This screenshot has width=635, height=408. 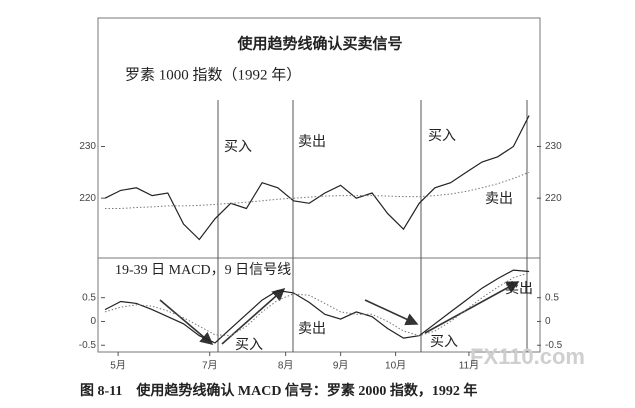 What do you see at coordinates (548, 321) in the screenshot?
I see `y-tick-label-right: 0` at bounding box center [548, 321].